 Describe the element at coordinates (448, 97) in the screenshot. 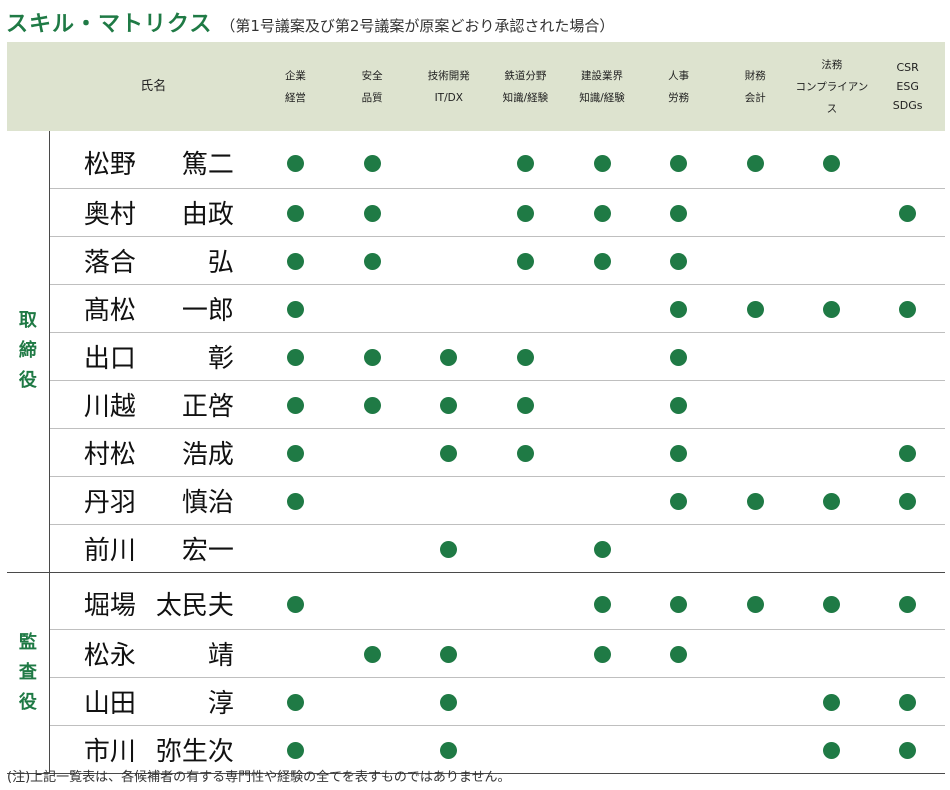

I see `header-skill-line: IT/DX` at that location.